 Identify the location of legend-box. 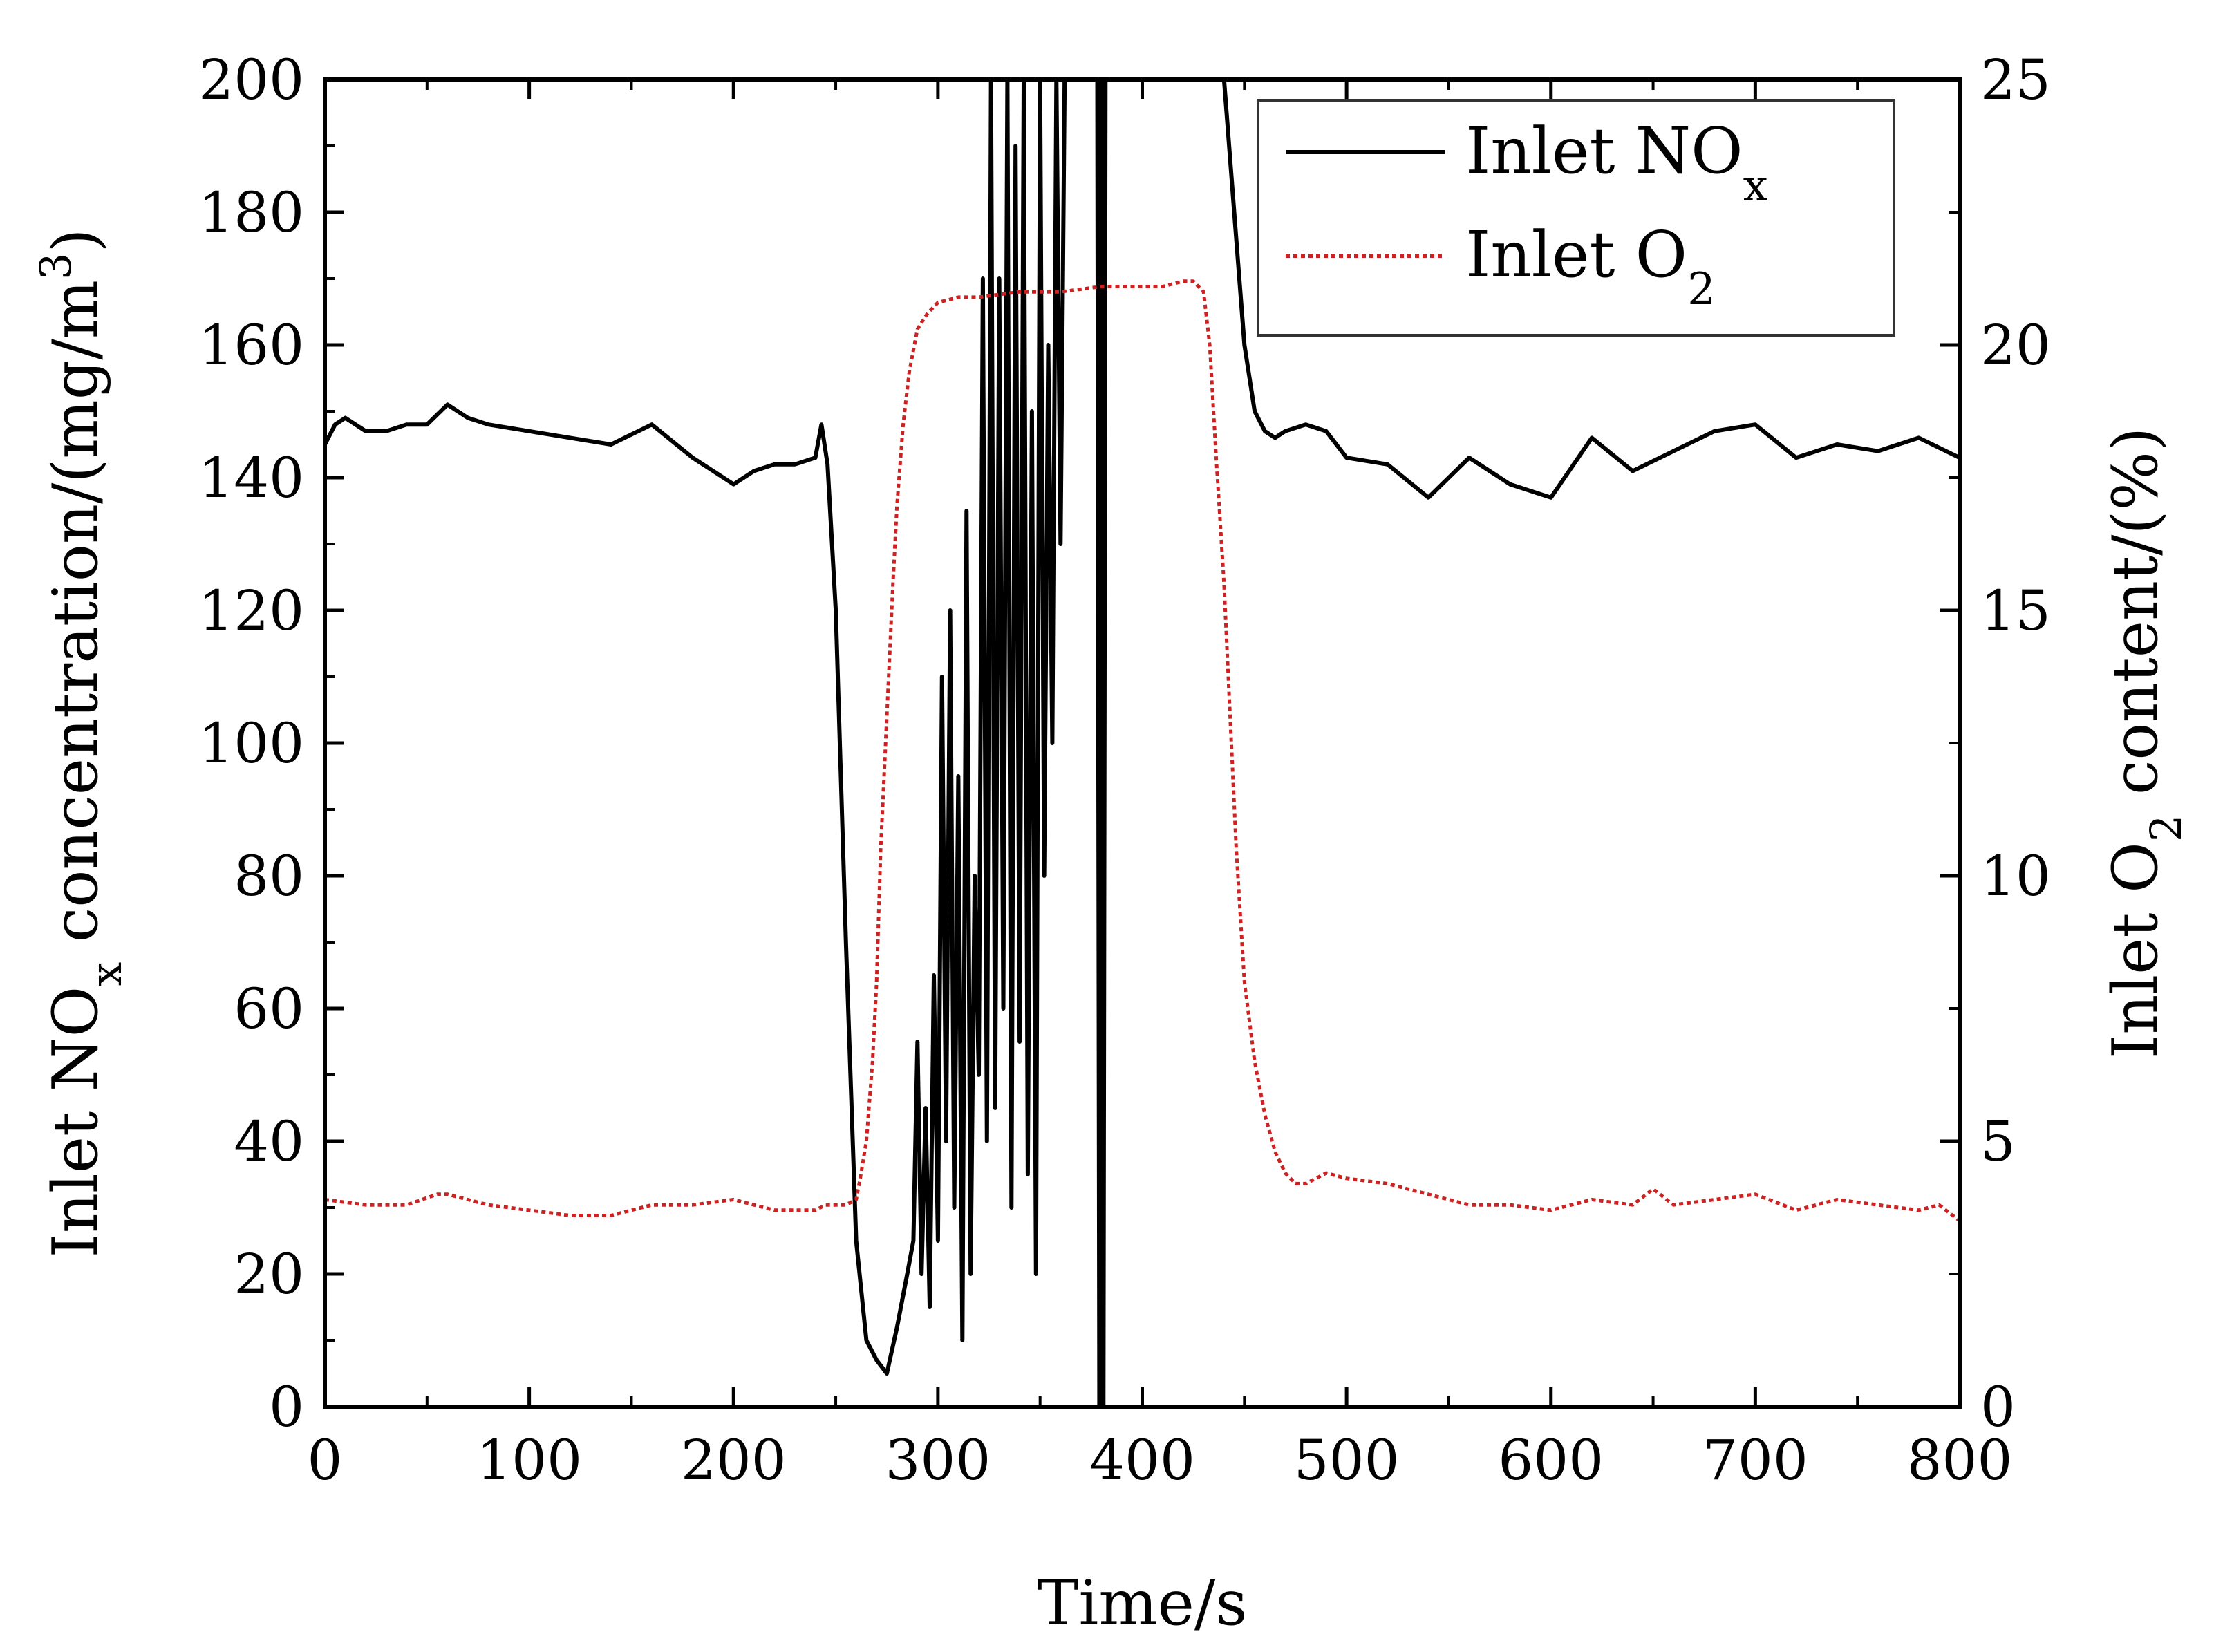
(1576, 218).